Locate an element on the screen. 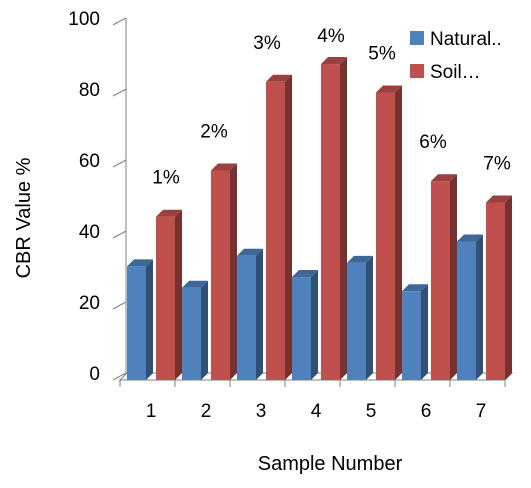  y-tick-label: 40 is located at coordinates (89, 232).